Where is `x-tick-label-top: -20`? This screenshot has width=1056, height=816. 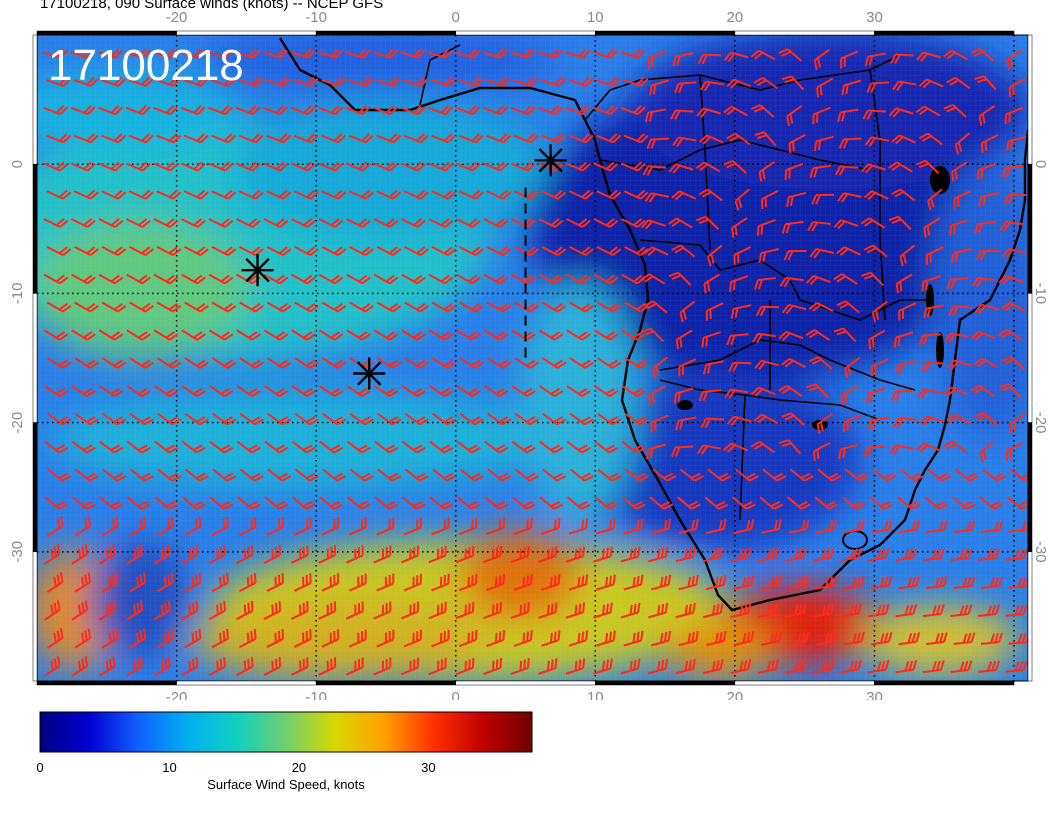
x-tick-label-top: -20 is located at coordinates (177, 17).